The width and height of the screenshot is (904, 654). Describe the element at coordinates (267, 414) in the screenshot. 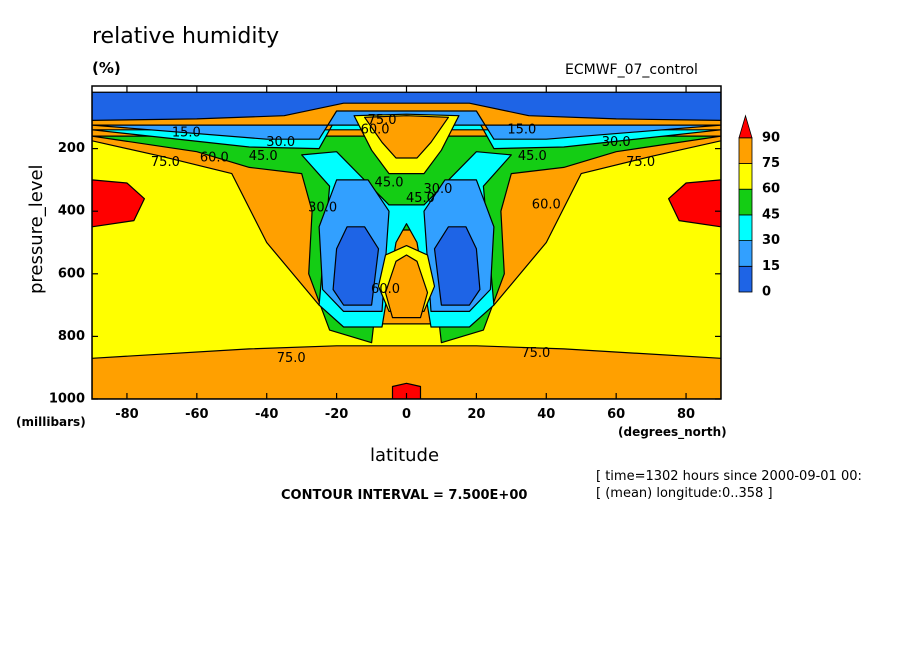

I see `x-tick-label: -40` at that location.